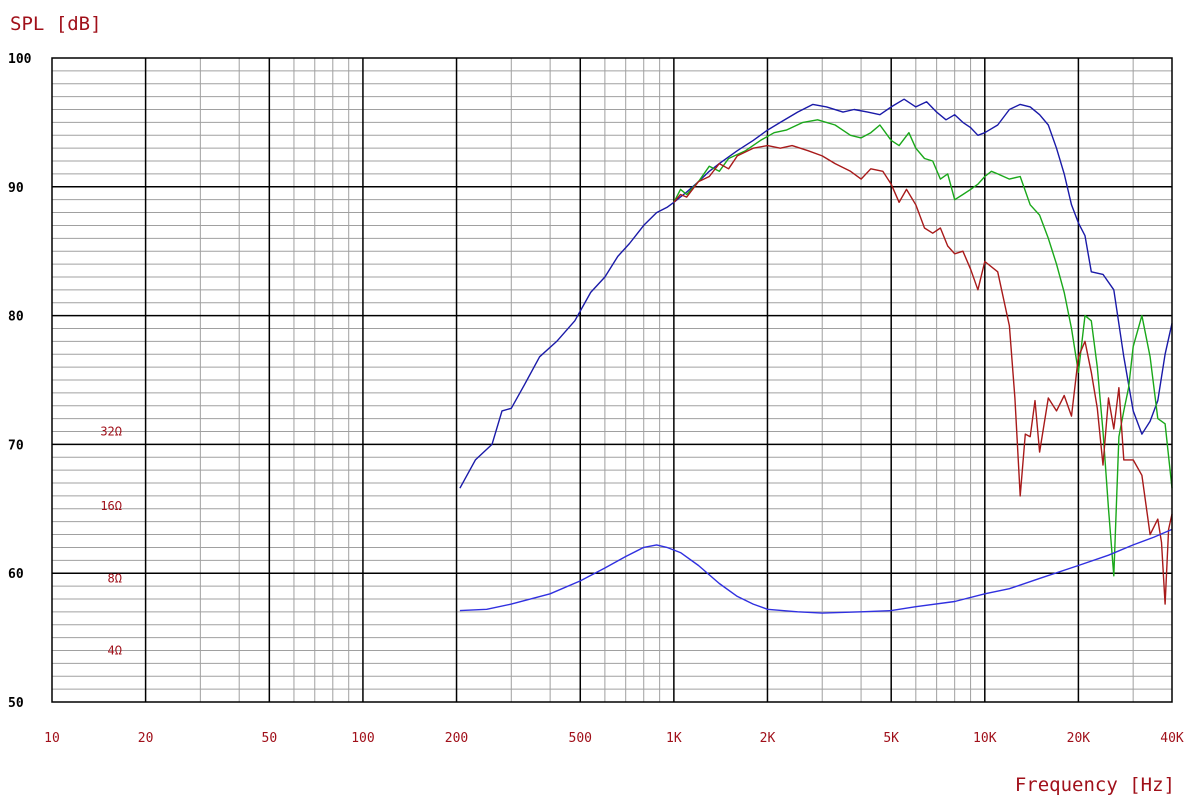  Describe the element at coordinates (56, 24) in the screenshot. I see `y-axis-title: SPL [dB]` at that location.